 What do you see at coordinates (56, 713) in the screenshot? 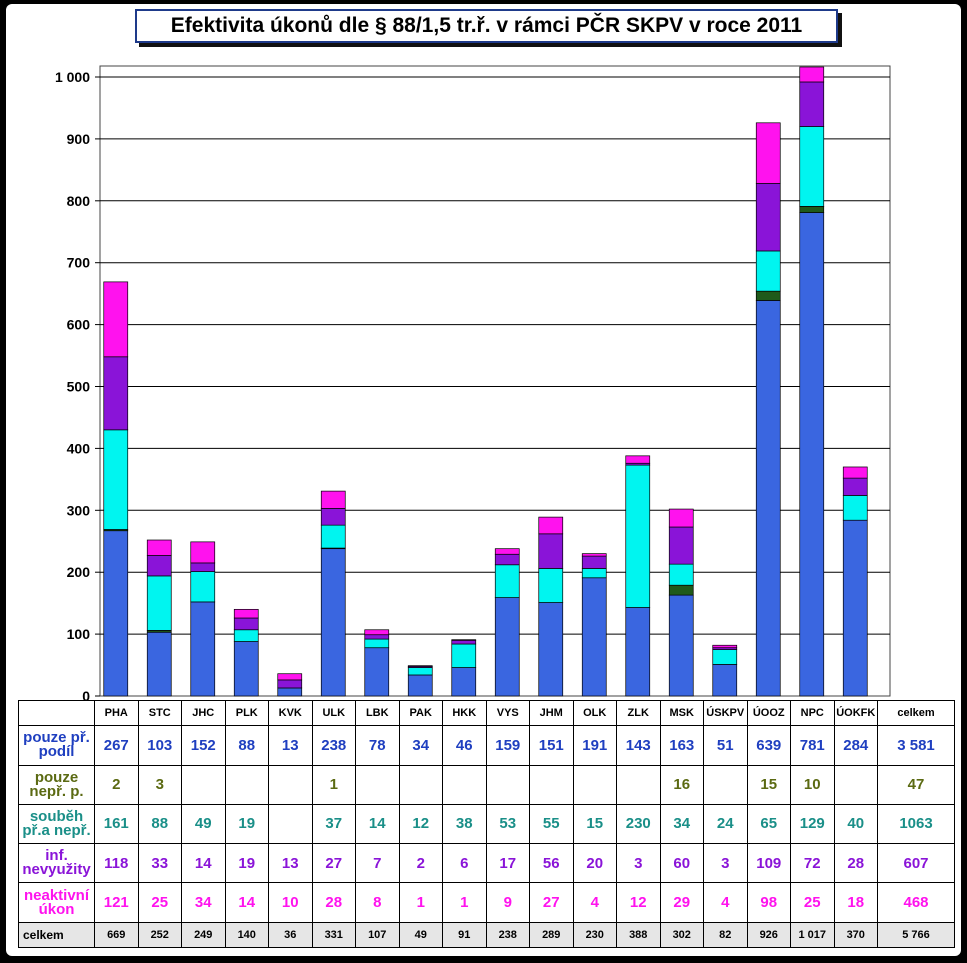
I see `table-corner` at bounding box center [56, 713].